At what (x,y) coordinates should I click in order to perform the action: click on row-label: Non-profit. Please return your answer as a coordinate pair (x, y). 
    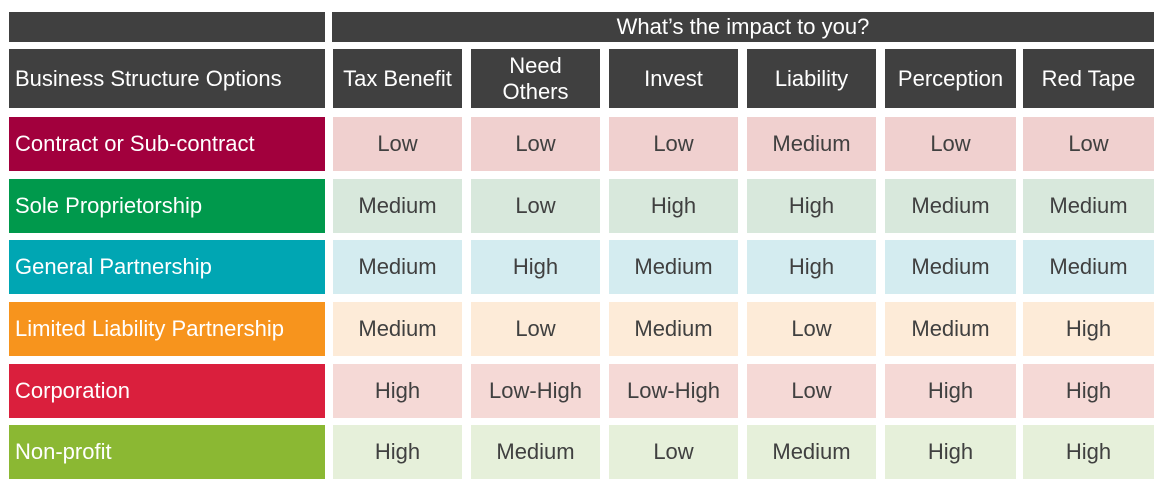
    Looking at the image, I should click on (63, 452).